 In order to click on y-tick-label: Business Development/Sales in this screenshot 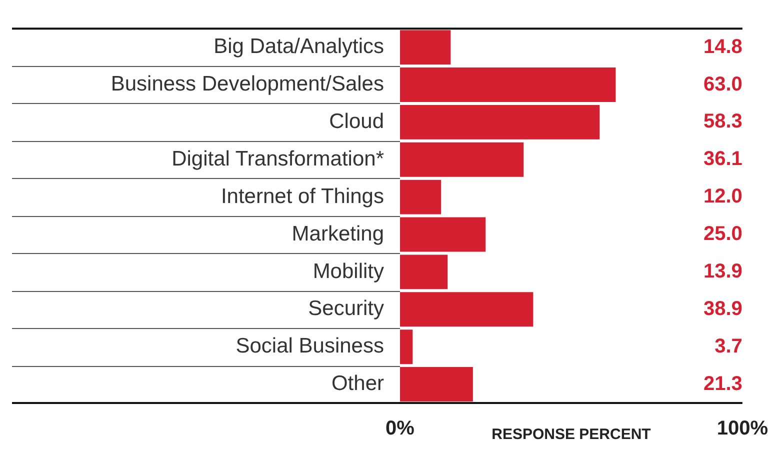, I will do `click(247, 84)`.